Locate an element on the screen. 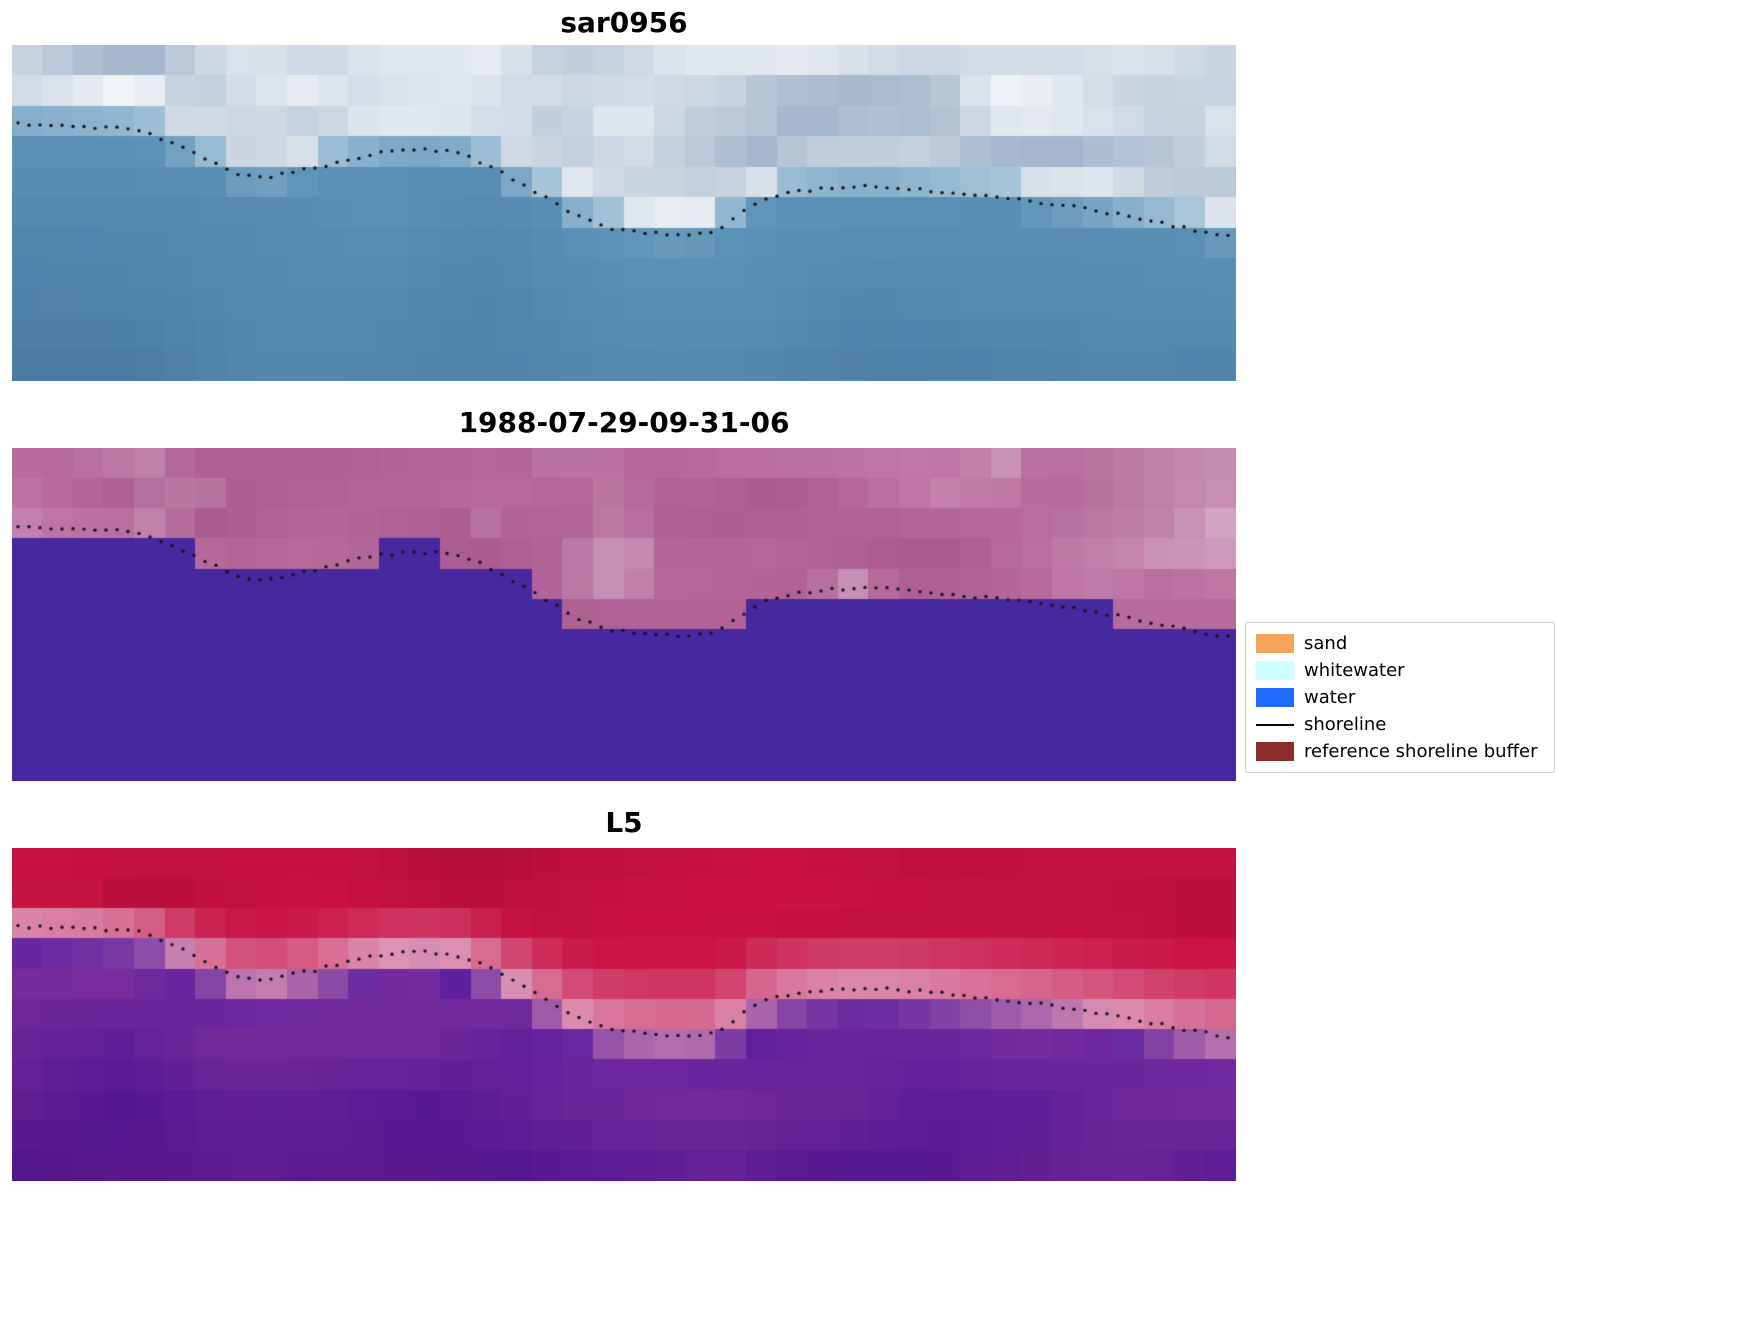  legend-row-shoreline: shoreline is located at coordinates (1400, 724).